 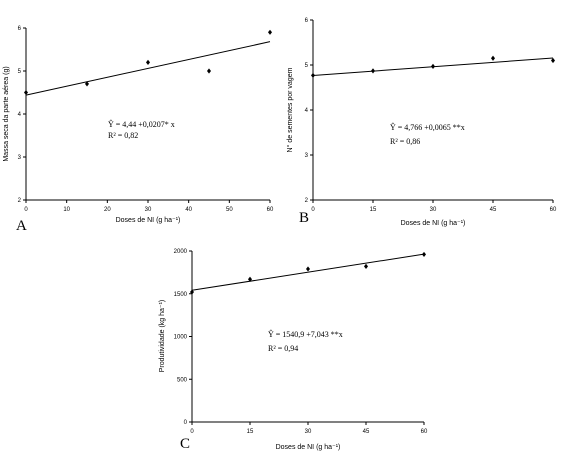 I want to click on y-tick-label: 500, so click(x=182, y=380).